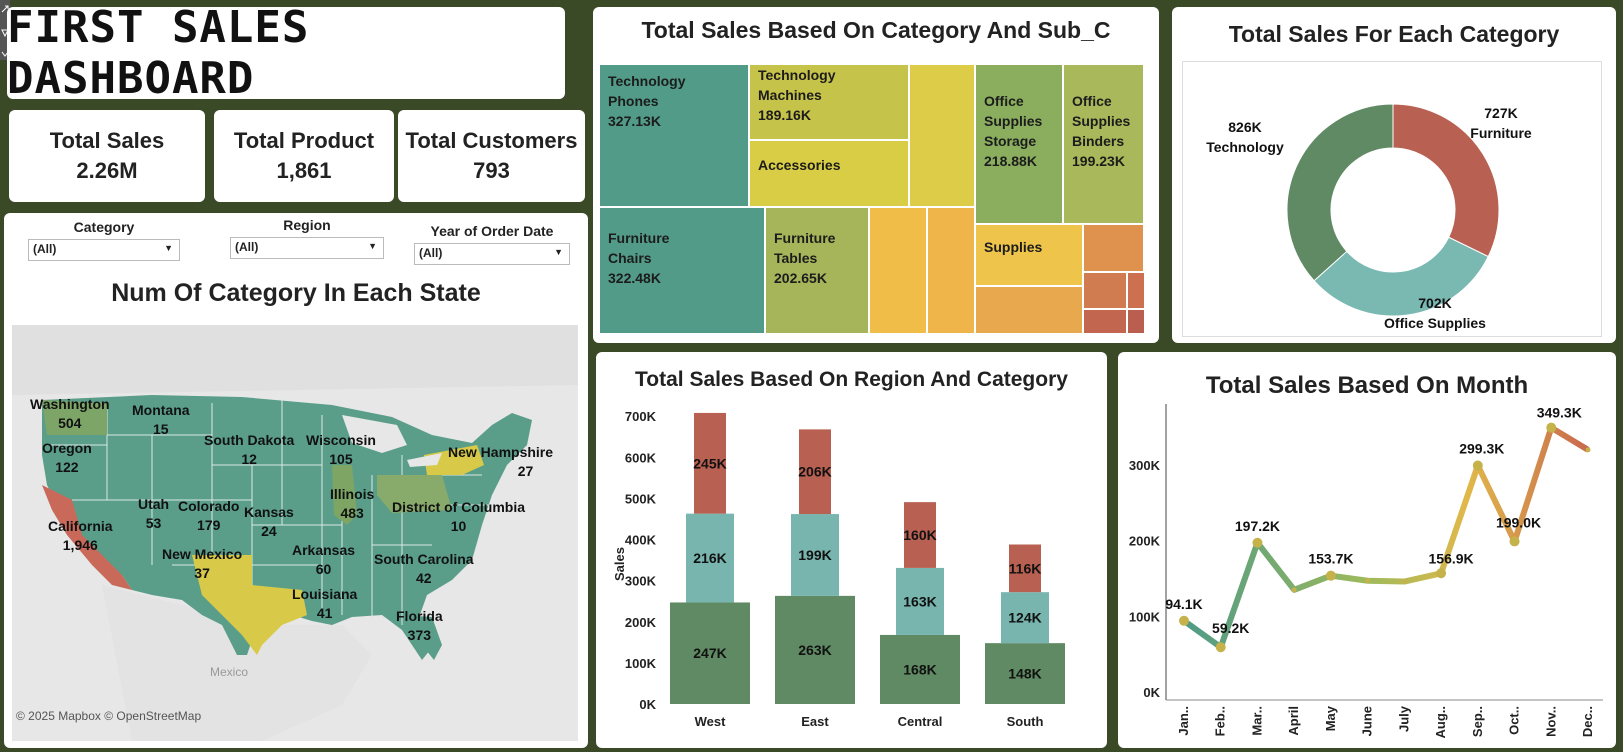  Describe the element at coordinates (1256, 721) in the screenshot. I see `x-tick-label: Mar..` at that location.